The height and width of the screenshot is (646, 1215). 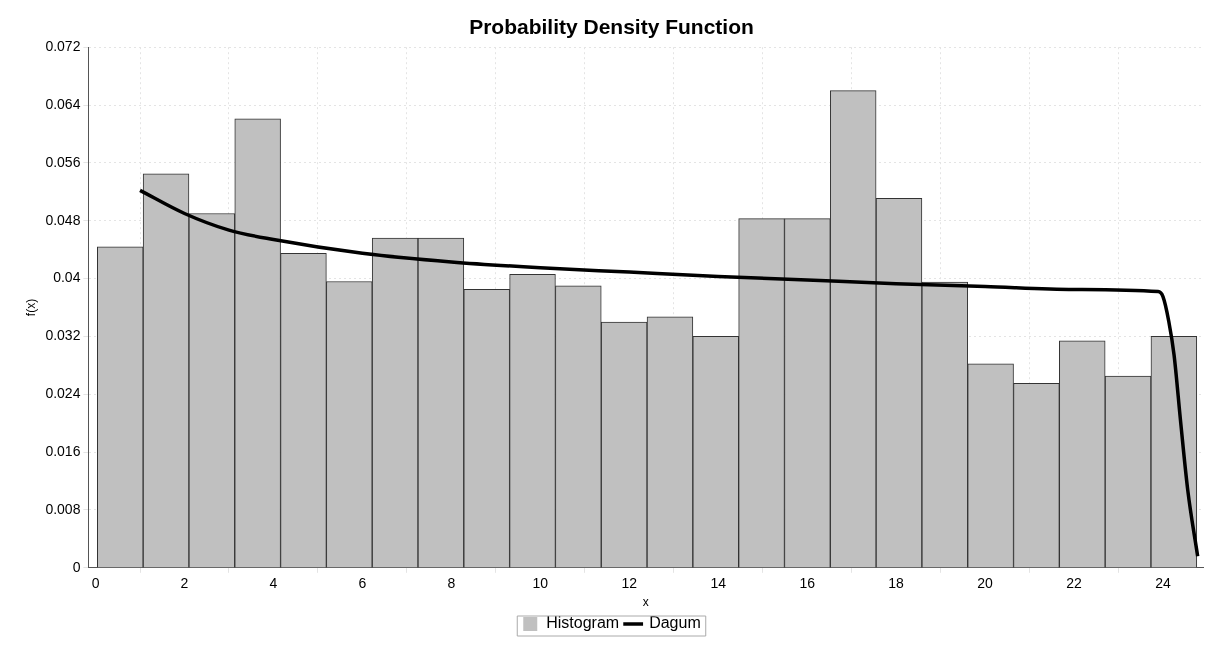 I want to click on y-tick-label: 0.04, so click(x=67, y=277).